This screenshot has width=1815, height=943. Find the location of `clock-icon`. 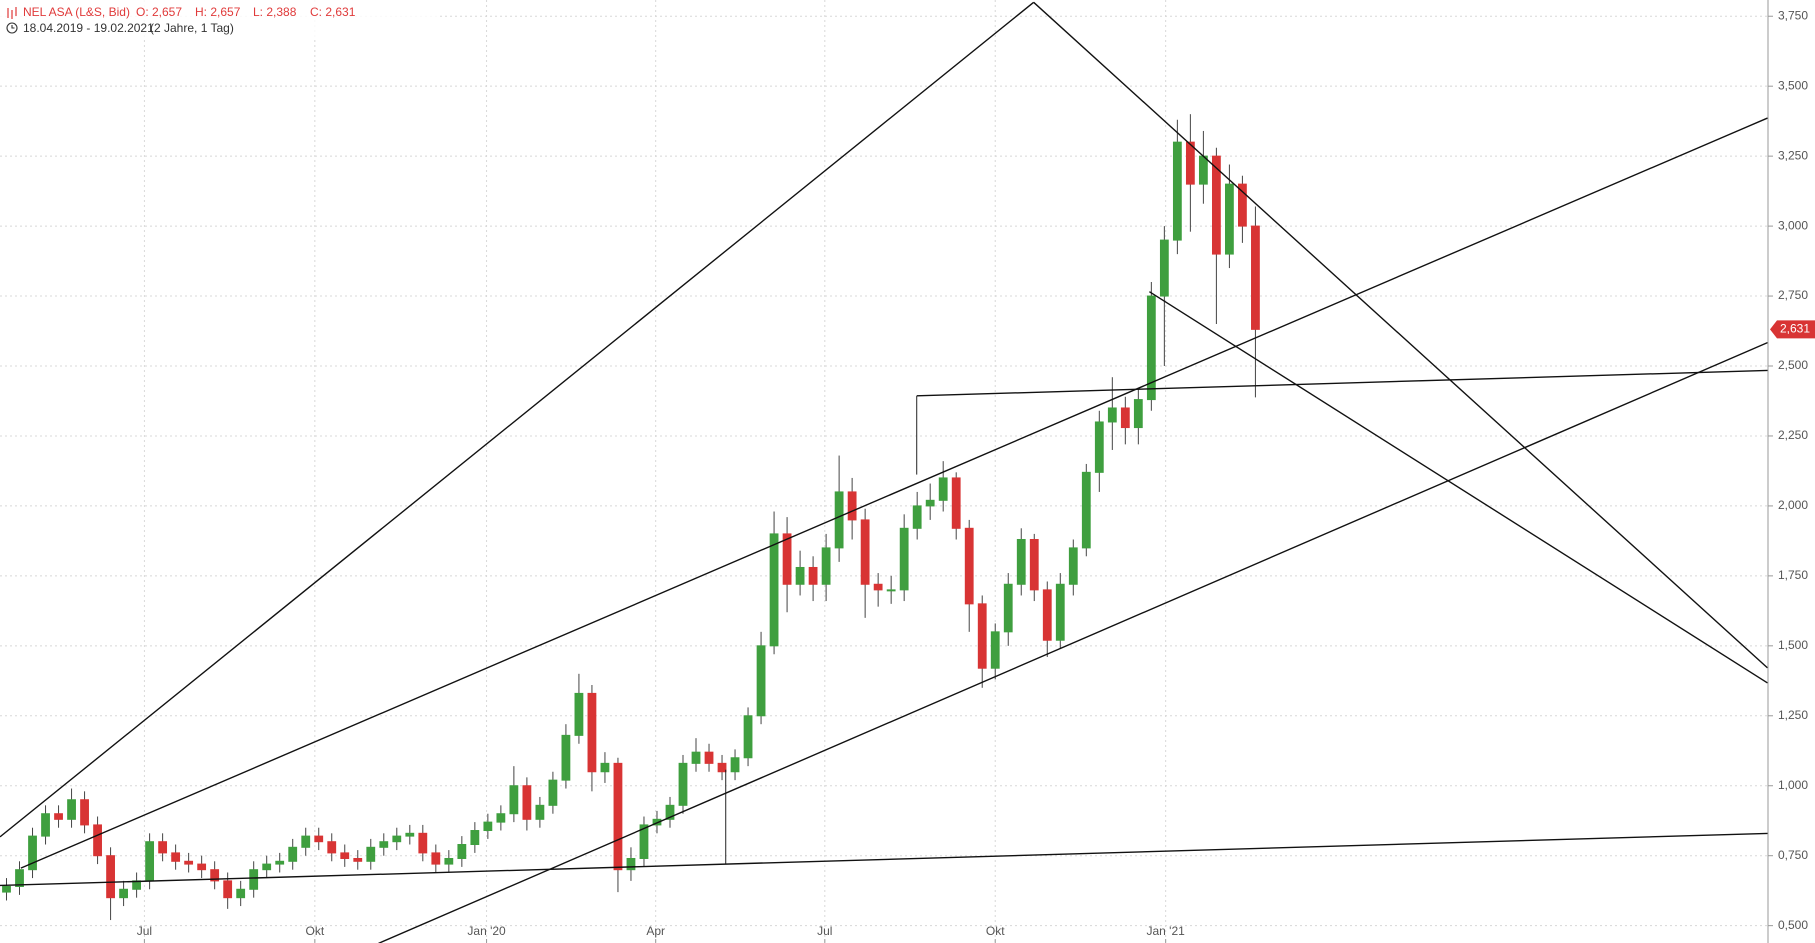

clock-icon is located at coordinates (12, 28).